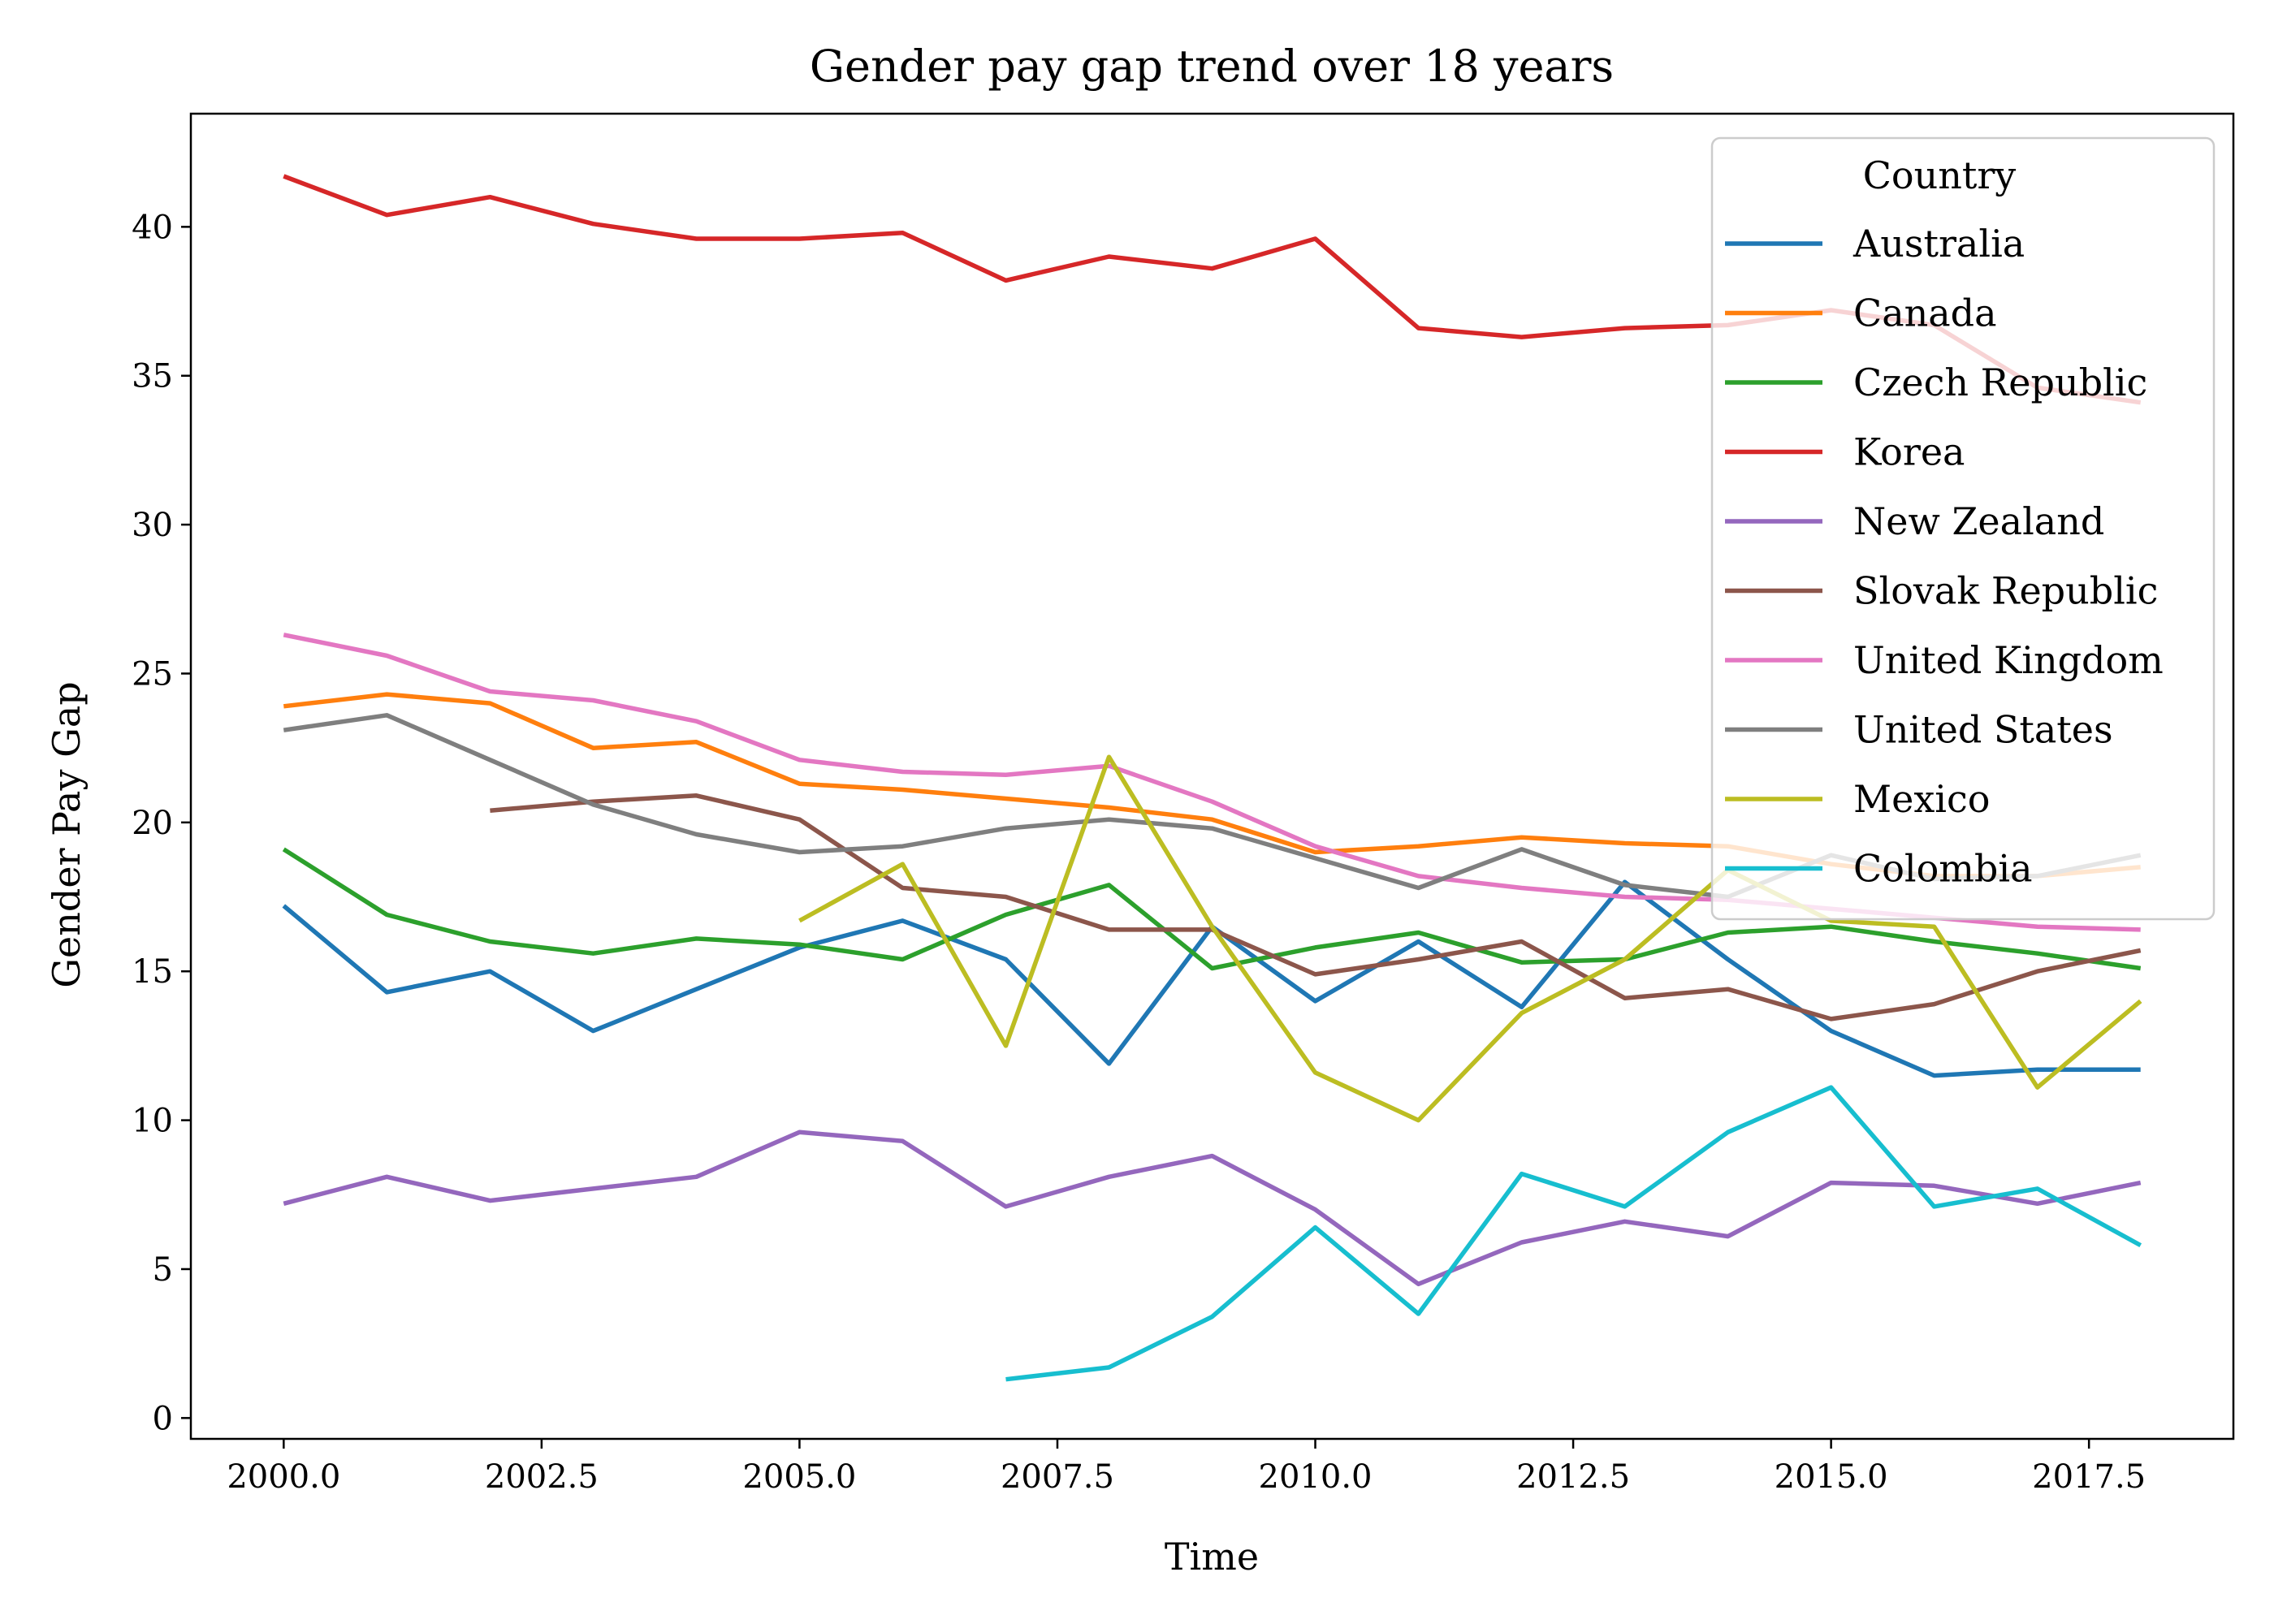 The width and height of the screenshot is (2274, 1624). What do you see at coordinates (1983, 730) in the screenshot?
I see `legend-label-united-states: United States` at bounding box center [1983, 730].